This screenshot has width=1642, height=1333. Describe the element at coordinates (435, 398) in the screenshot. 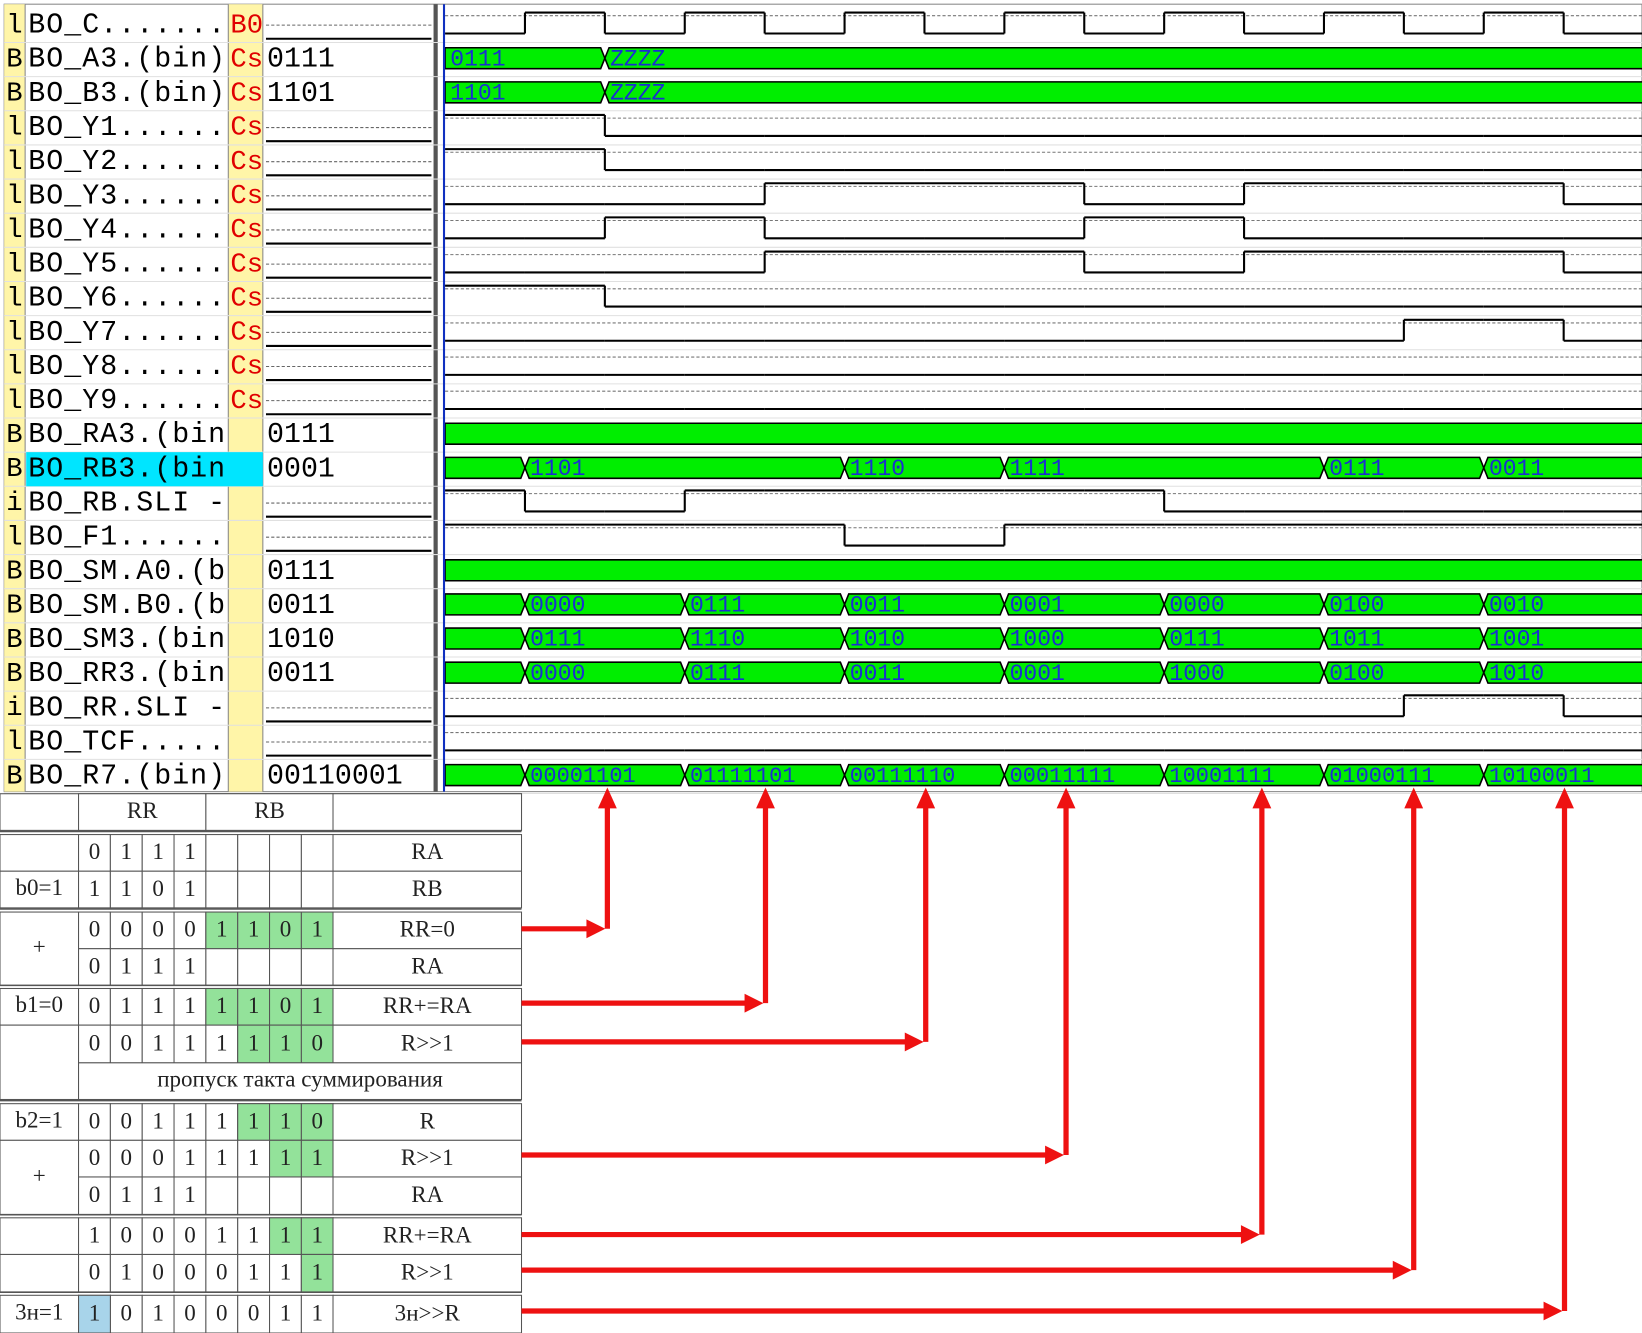

I see `splitter` at that location.